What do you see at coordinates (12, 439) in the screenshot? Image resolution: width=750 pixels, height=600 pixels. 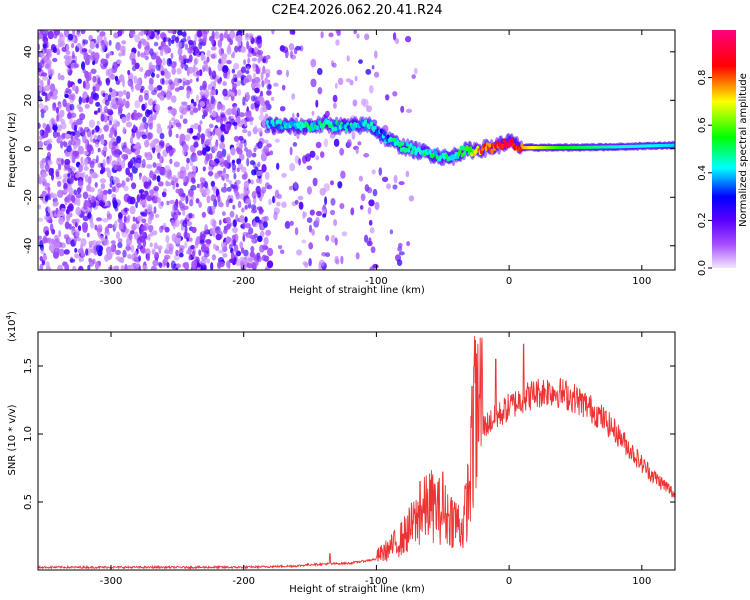 I see `bottom-y-axis-label: SNR (10 * v/v)` at bounding box center [12, 439].